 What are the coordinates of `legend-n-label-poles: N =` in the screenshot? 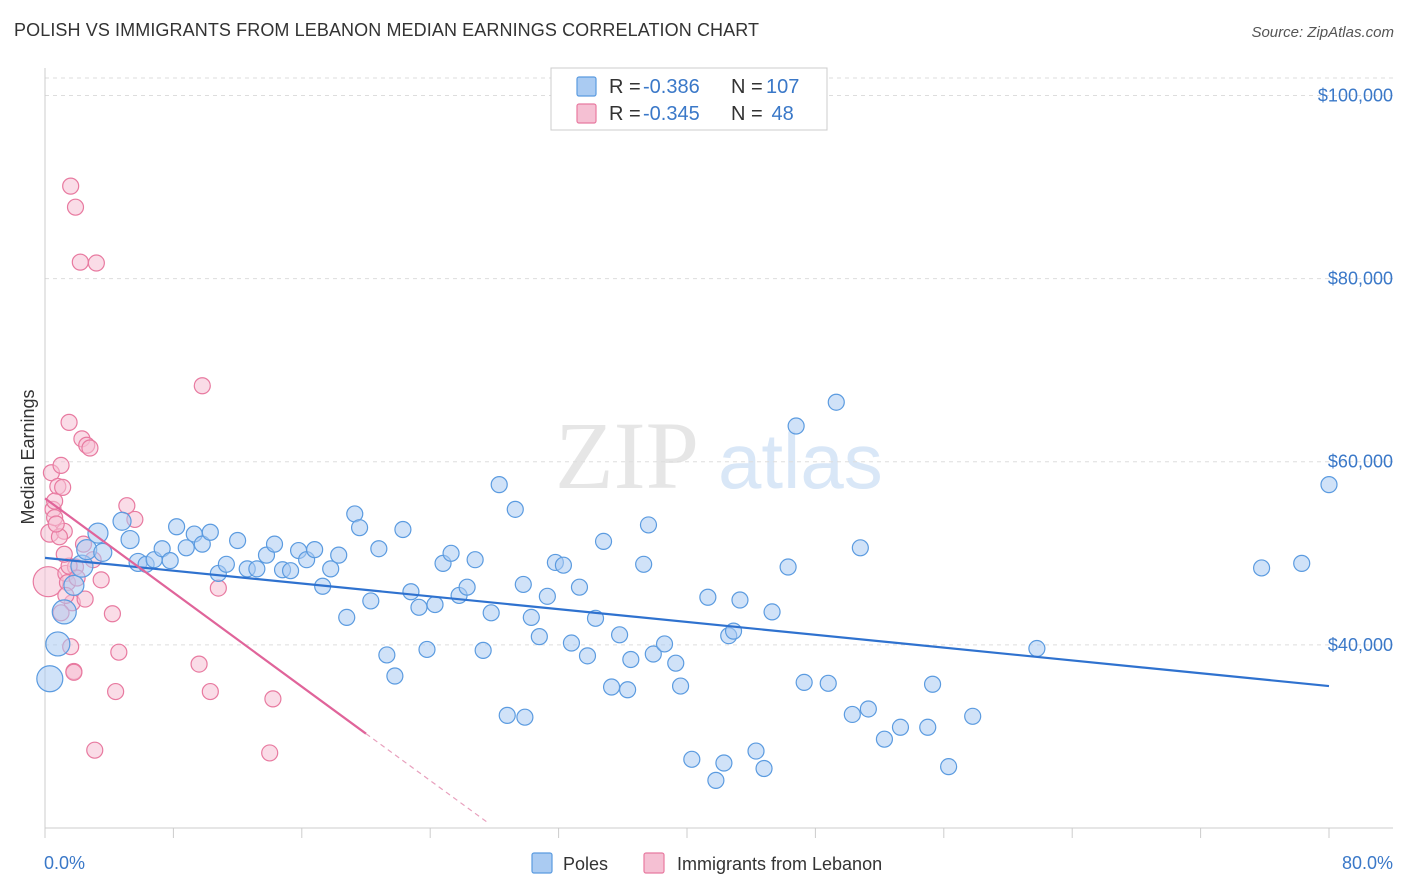 It's located at (747, 87).